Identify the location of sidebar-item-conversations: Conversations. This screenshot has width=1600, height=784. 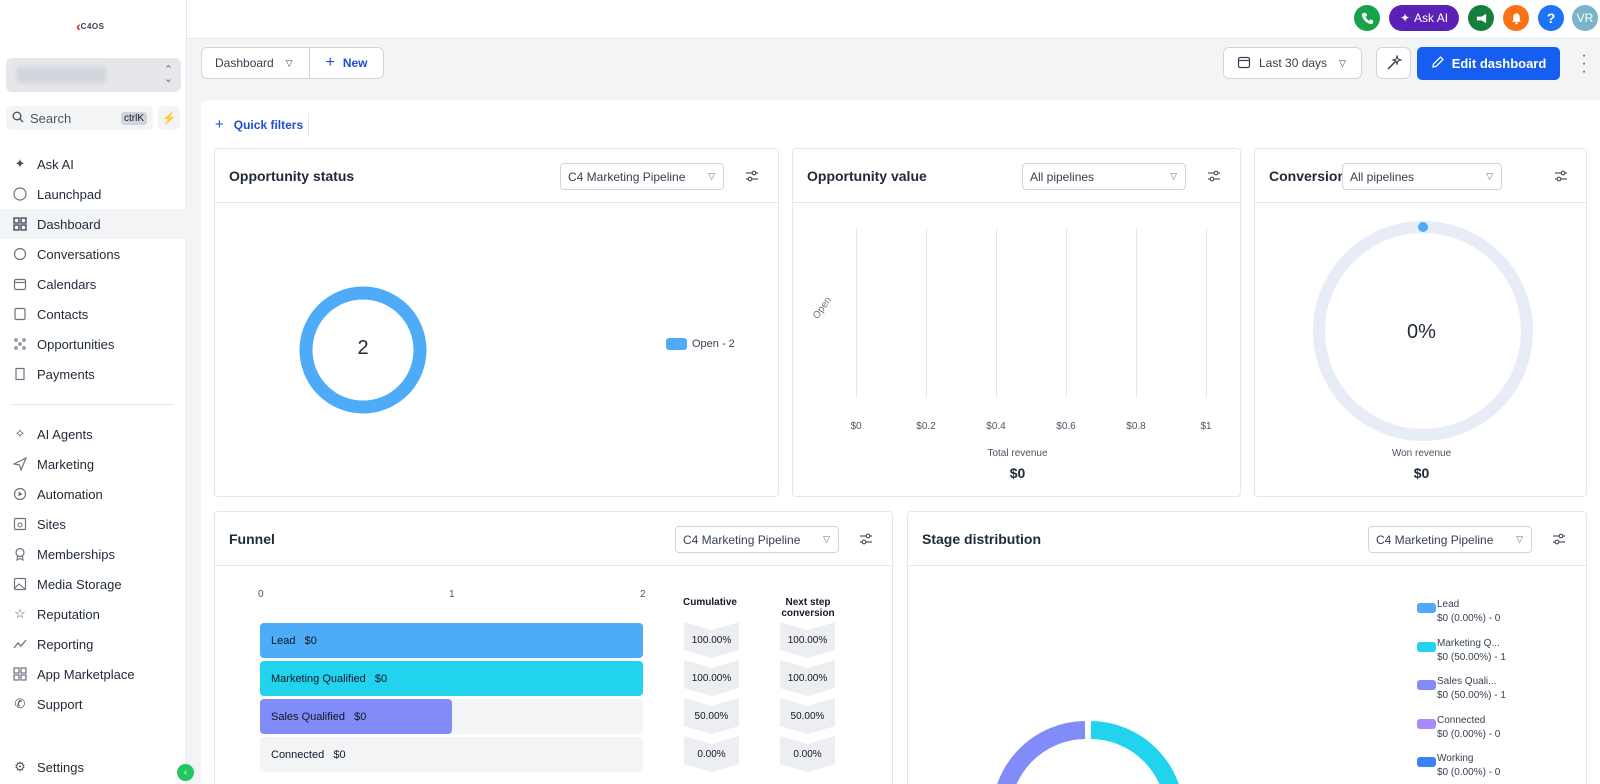
(93, 254).